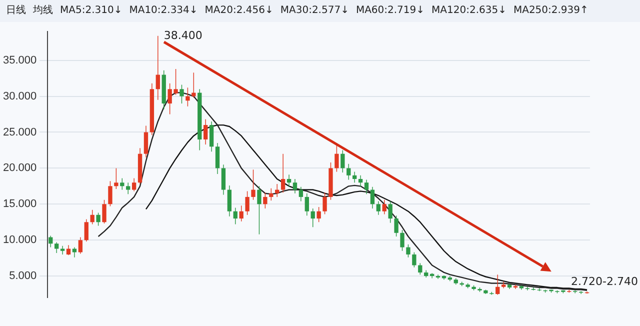 This screenshot has width=640, height=326. What do you see at coordinates (19, 132) in the screenshot?
I see `y-tick-label: 25.000` at bounding box center [19, 132].